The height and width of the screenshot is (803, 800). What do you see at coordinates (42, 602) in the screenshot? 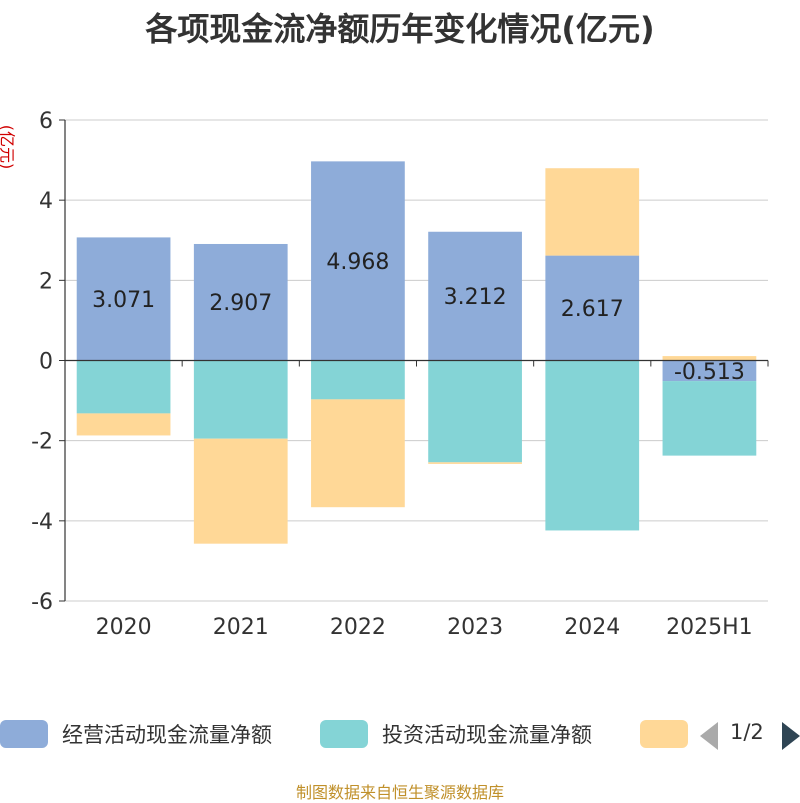
I see `y-tick-label: -6` at bounding box center [42, 602].